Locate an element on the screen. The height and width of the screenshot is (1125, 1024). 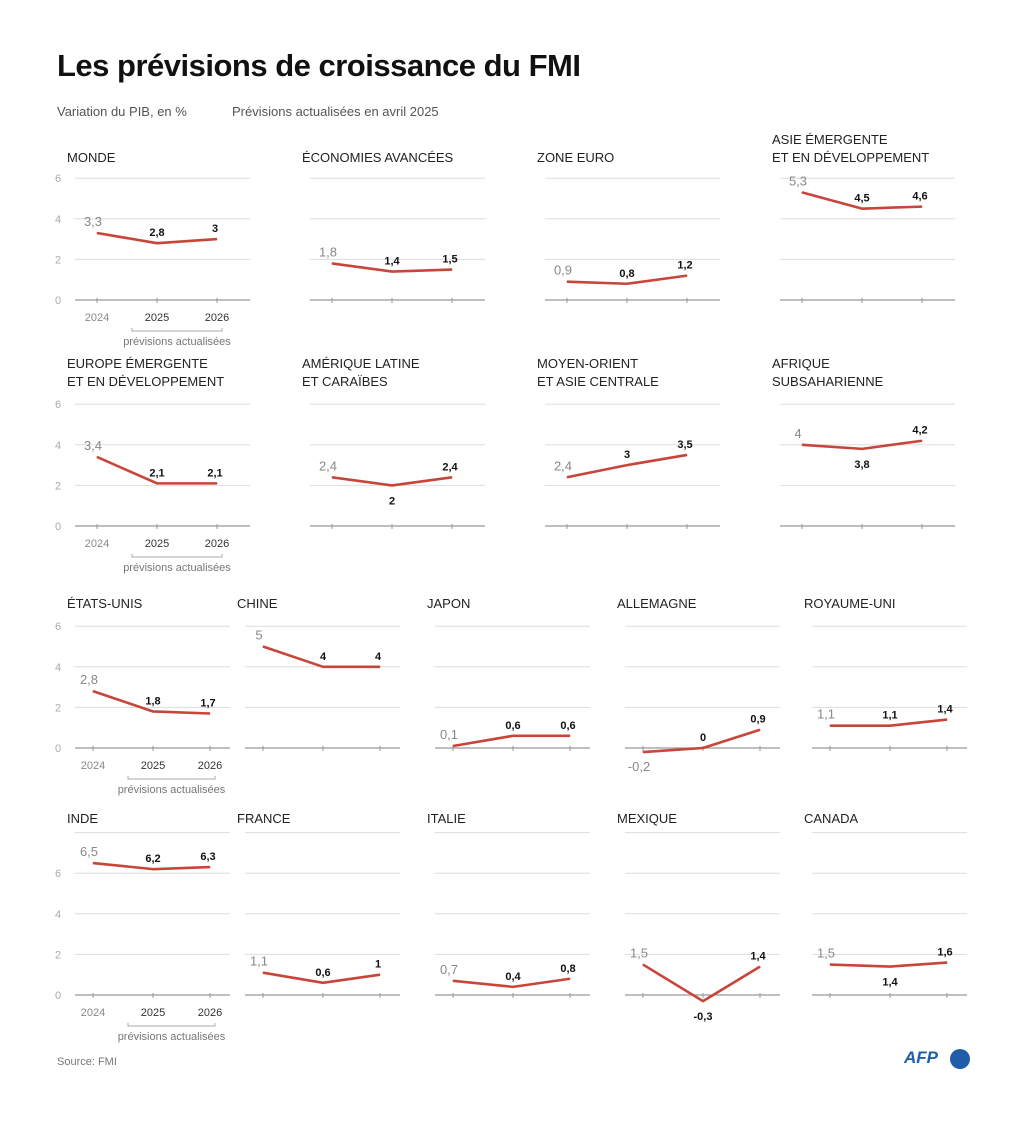
data-label: 6,5 is located at coordinates (89, 851).